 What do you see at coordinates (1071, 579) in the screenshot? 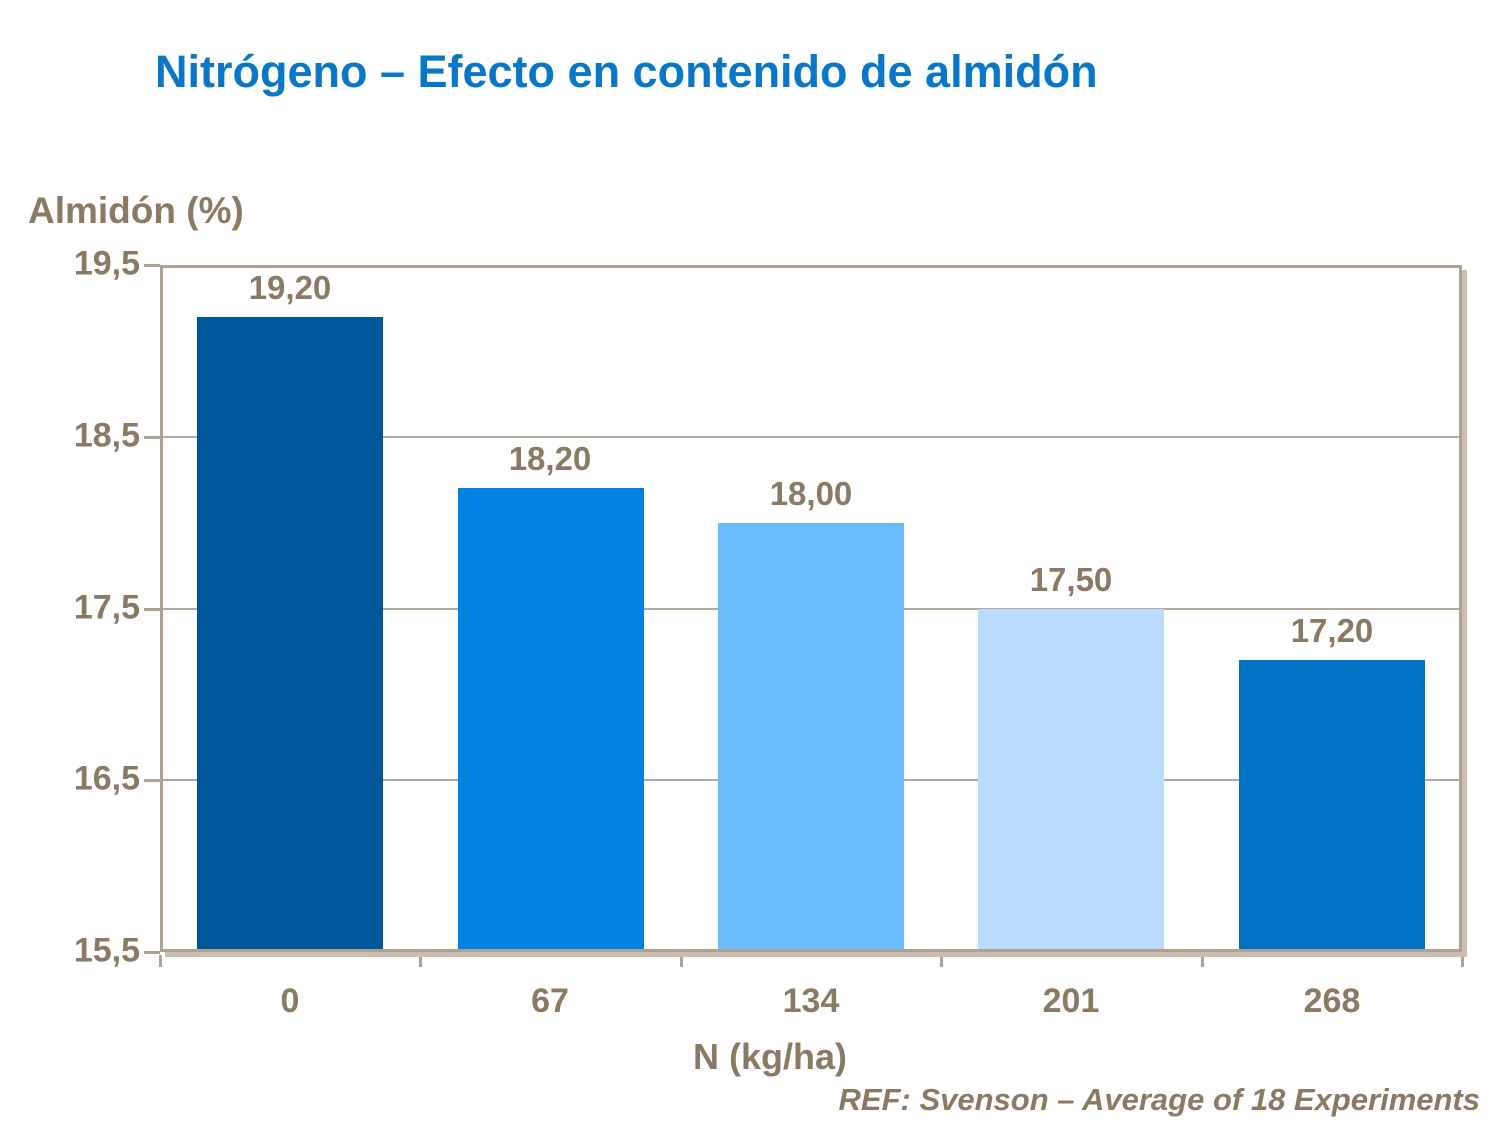
I see `bar-value-label: 17,50` at bounding box center [1071, 579].